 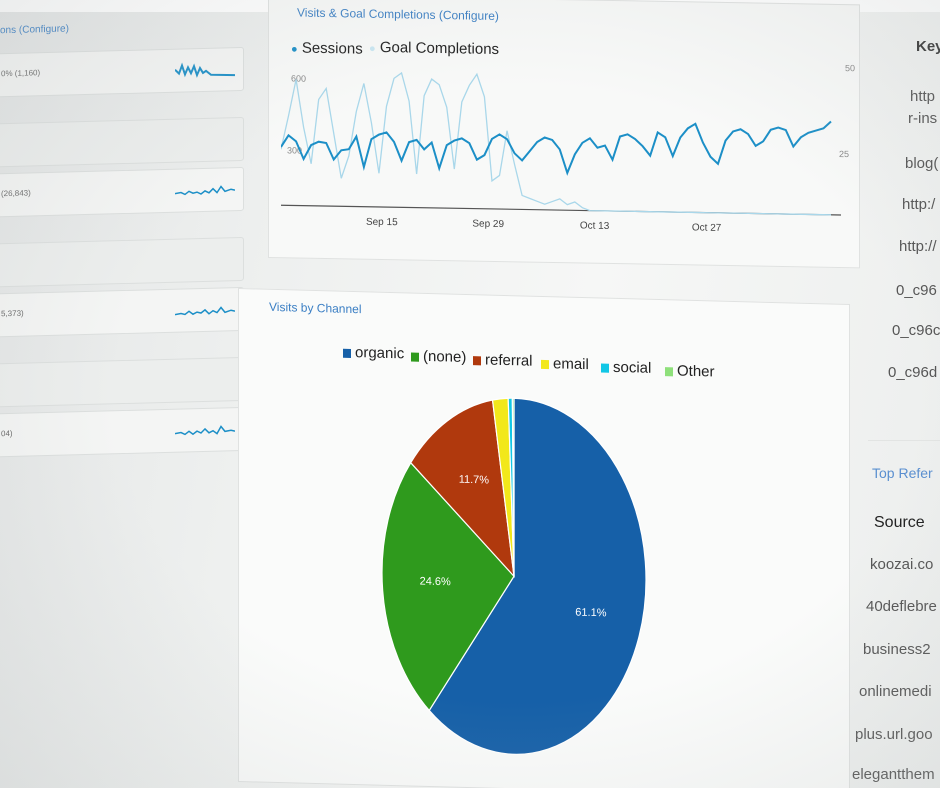 I want to click on legend-item-social: social, so click(x=626, y=368).